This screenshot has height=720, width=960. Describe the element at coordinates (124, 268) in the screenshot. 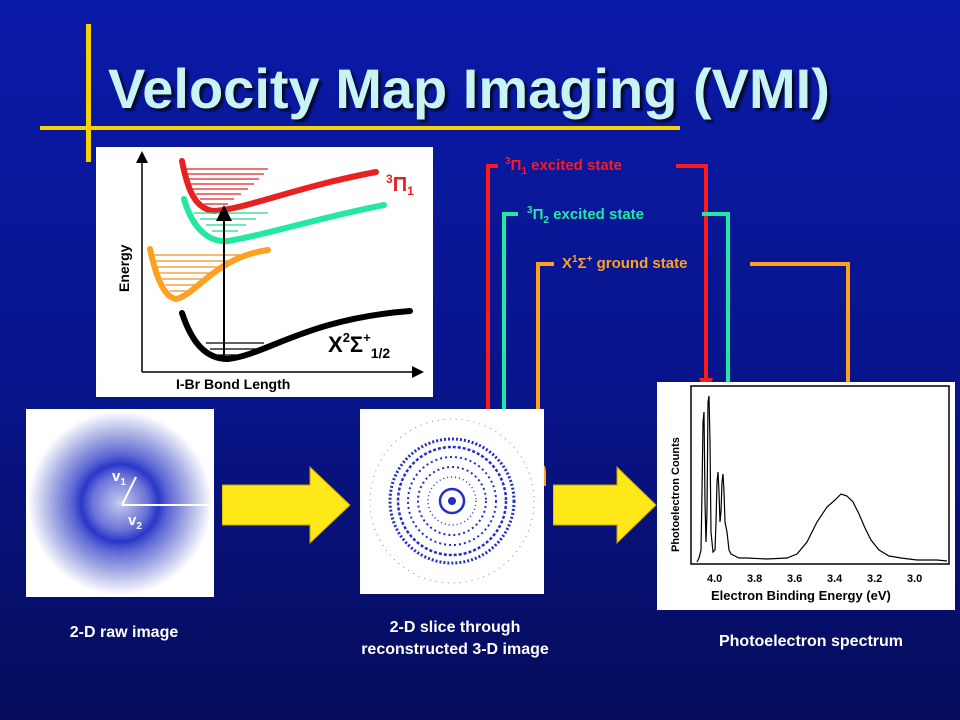

I see `energy-axis-label: Energy` at that location.